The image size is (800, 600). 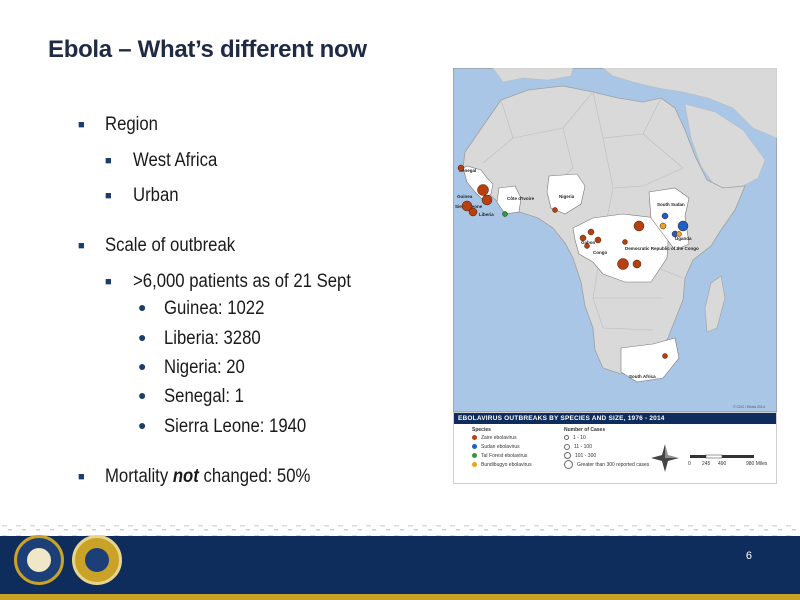 I want to click on scale-tick: 490, so click(x=722, y=464).